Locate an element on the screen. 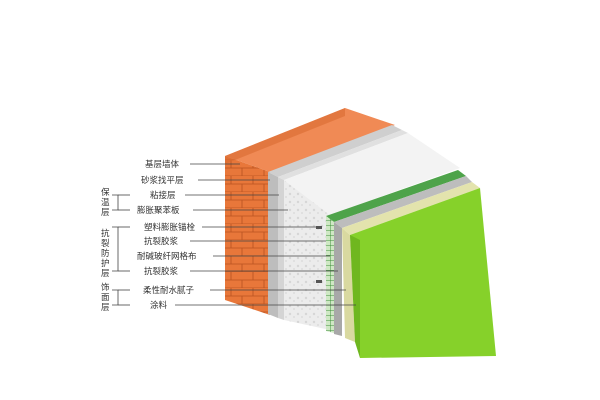  label-eps-board: 膨胀聚苯板 is located at coordinates (158, 210).